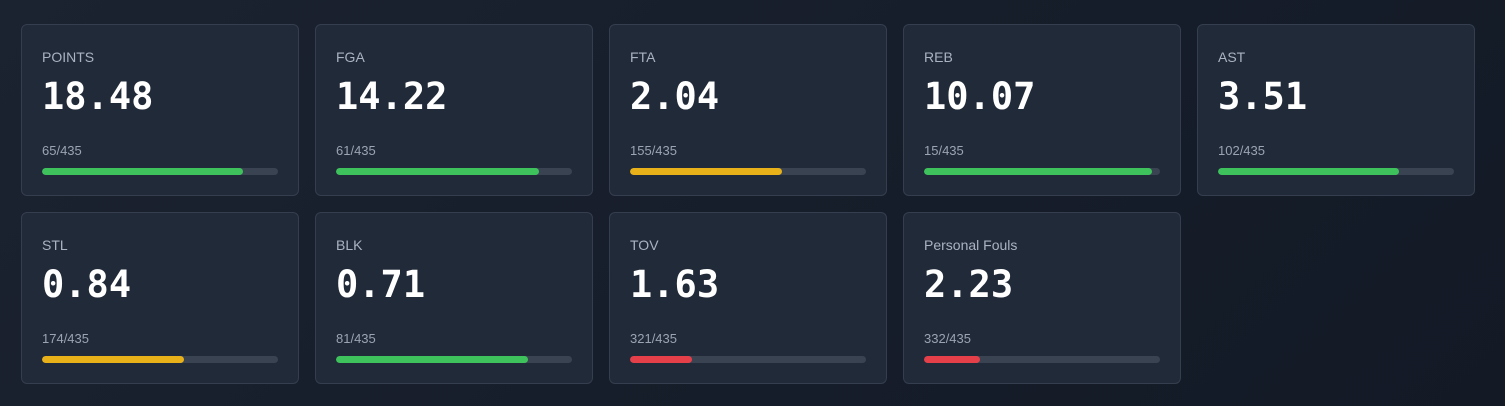 The image size is (1505, 406). What do you see at coordinates (969, 284) in the screenshot?
I see `stat-value: 2.23` at bounding box center [969, 284].